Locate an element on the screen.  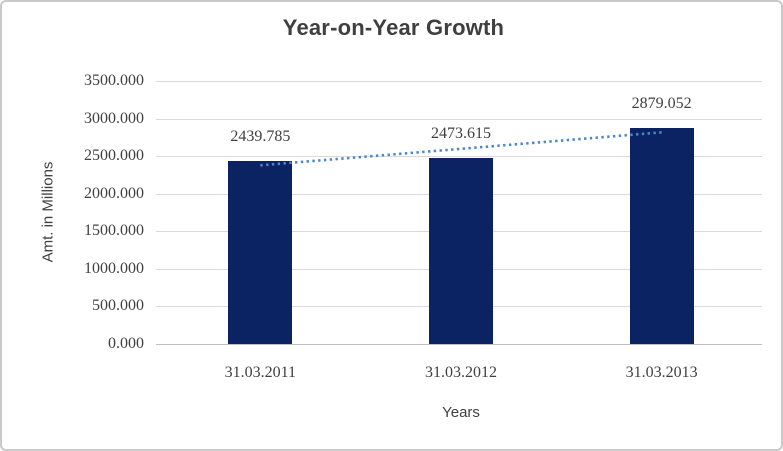
y-tick-label: 0.000 is located at coordinates (126, 343).